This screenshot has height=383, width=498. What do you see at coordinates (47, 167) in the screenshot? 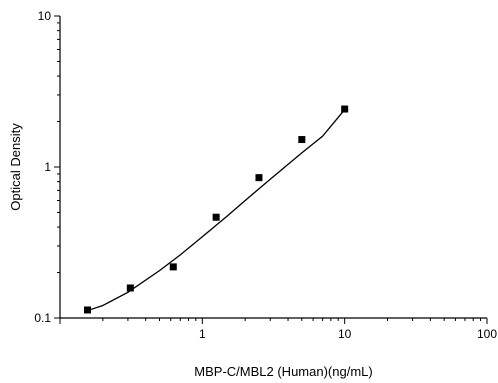
I see `y-tick-label: 1` at bounding box center [47, 167].